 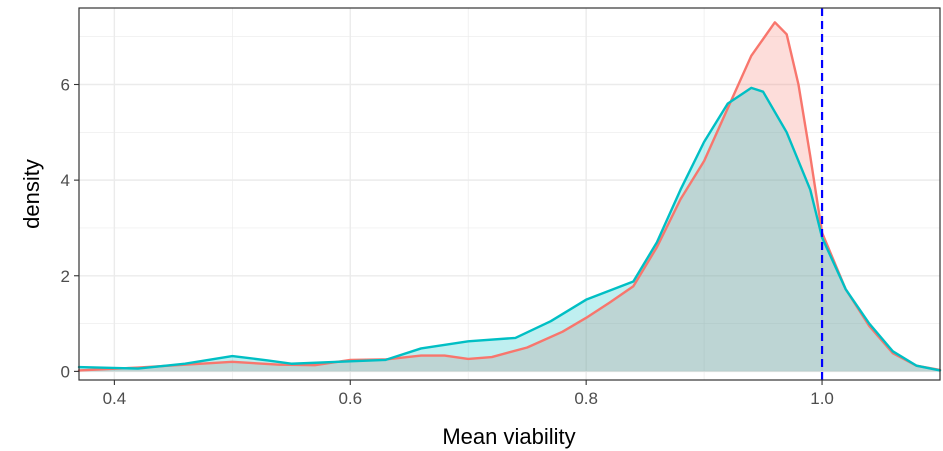 What do you see at coordinates (31, 194) in the screenshot?
I see `y-axis-title: density` at bounding box center [31, 194].